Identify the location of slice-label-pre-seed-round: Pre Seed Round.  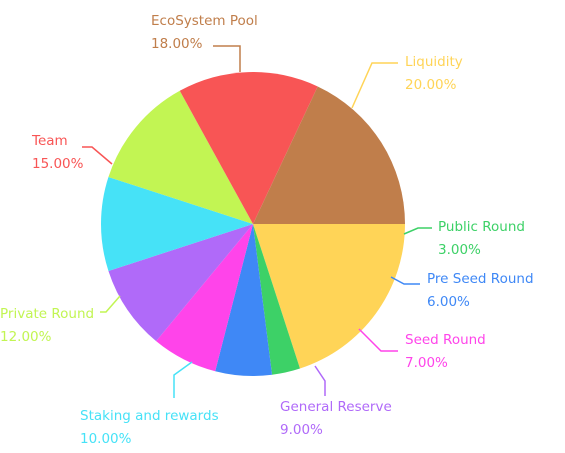
(480, 279).